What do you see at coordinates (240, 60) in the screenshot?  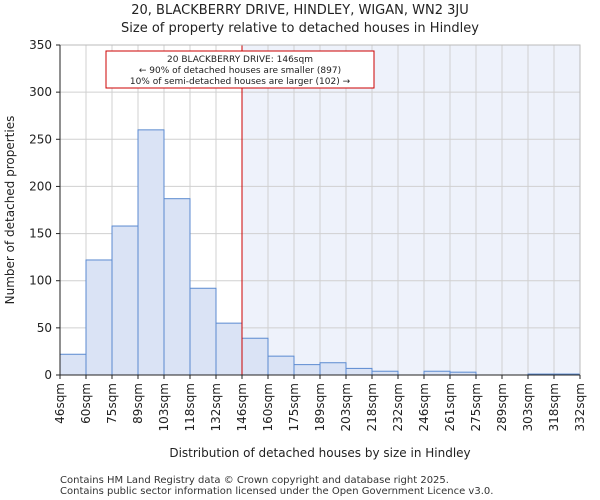 I see `annotation-line-1: 20 BLACKBERRY DRIVE: 146sqm` at bounding box center [240, 60].